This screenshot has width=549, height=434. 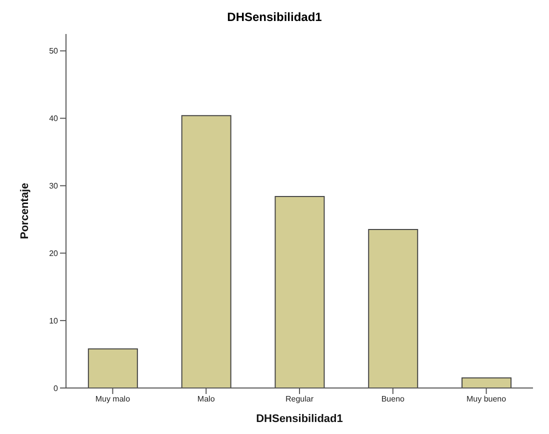 I want to click on x-tick-label: Muy bueno, so click(x=486, y=399).